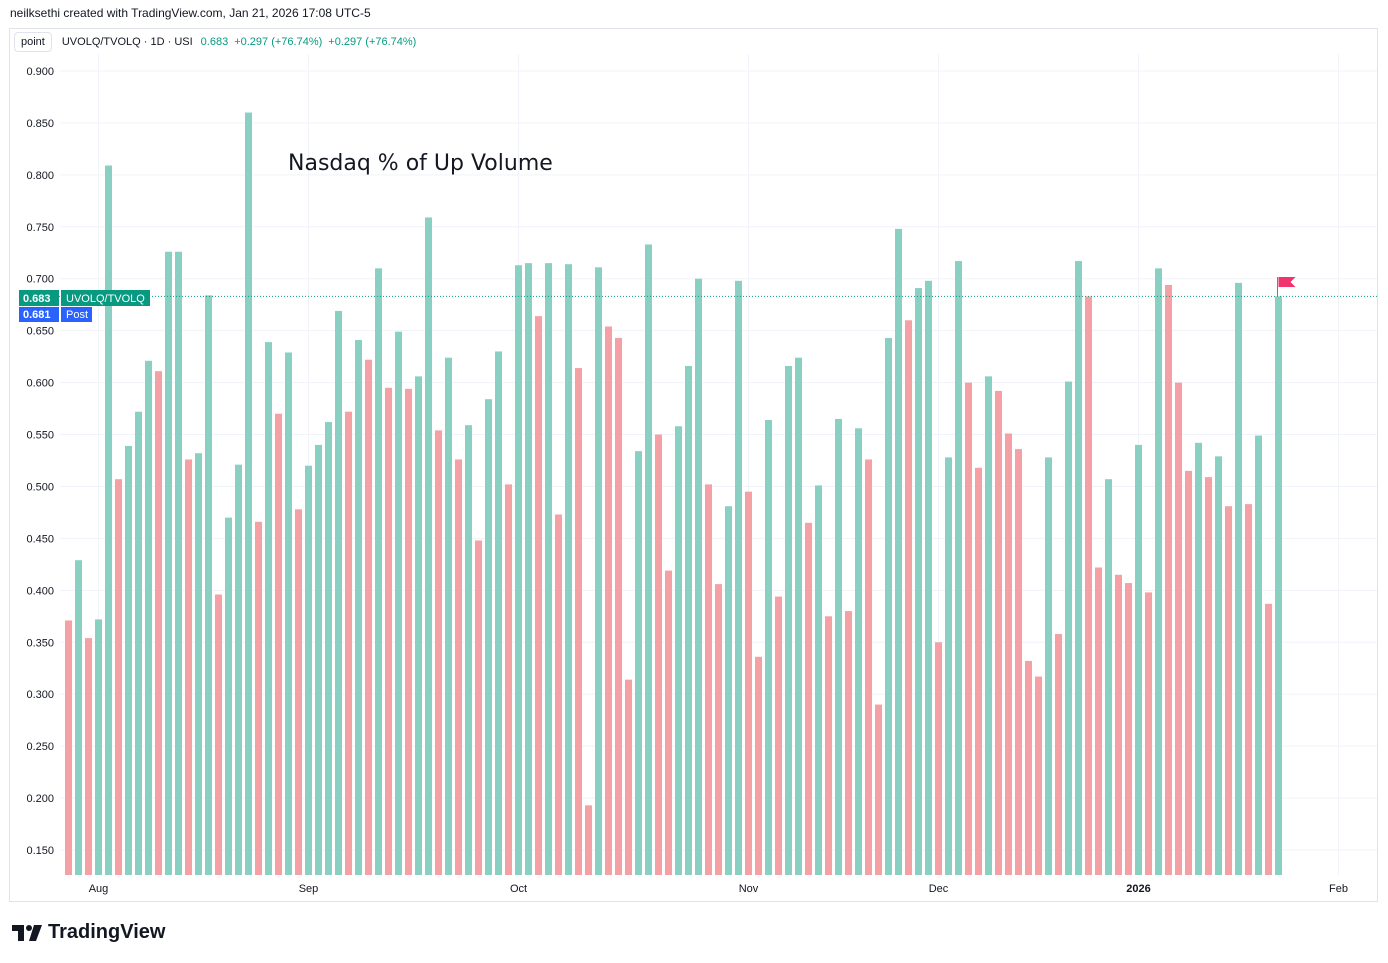 This screenshot has width=1388, height=963. Describe the element at coordinates (33, 42) in the screenshot. I see `point-mode-button: point` at that location.